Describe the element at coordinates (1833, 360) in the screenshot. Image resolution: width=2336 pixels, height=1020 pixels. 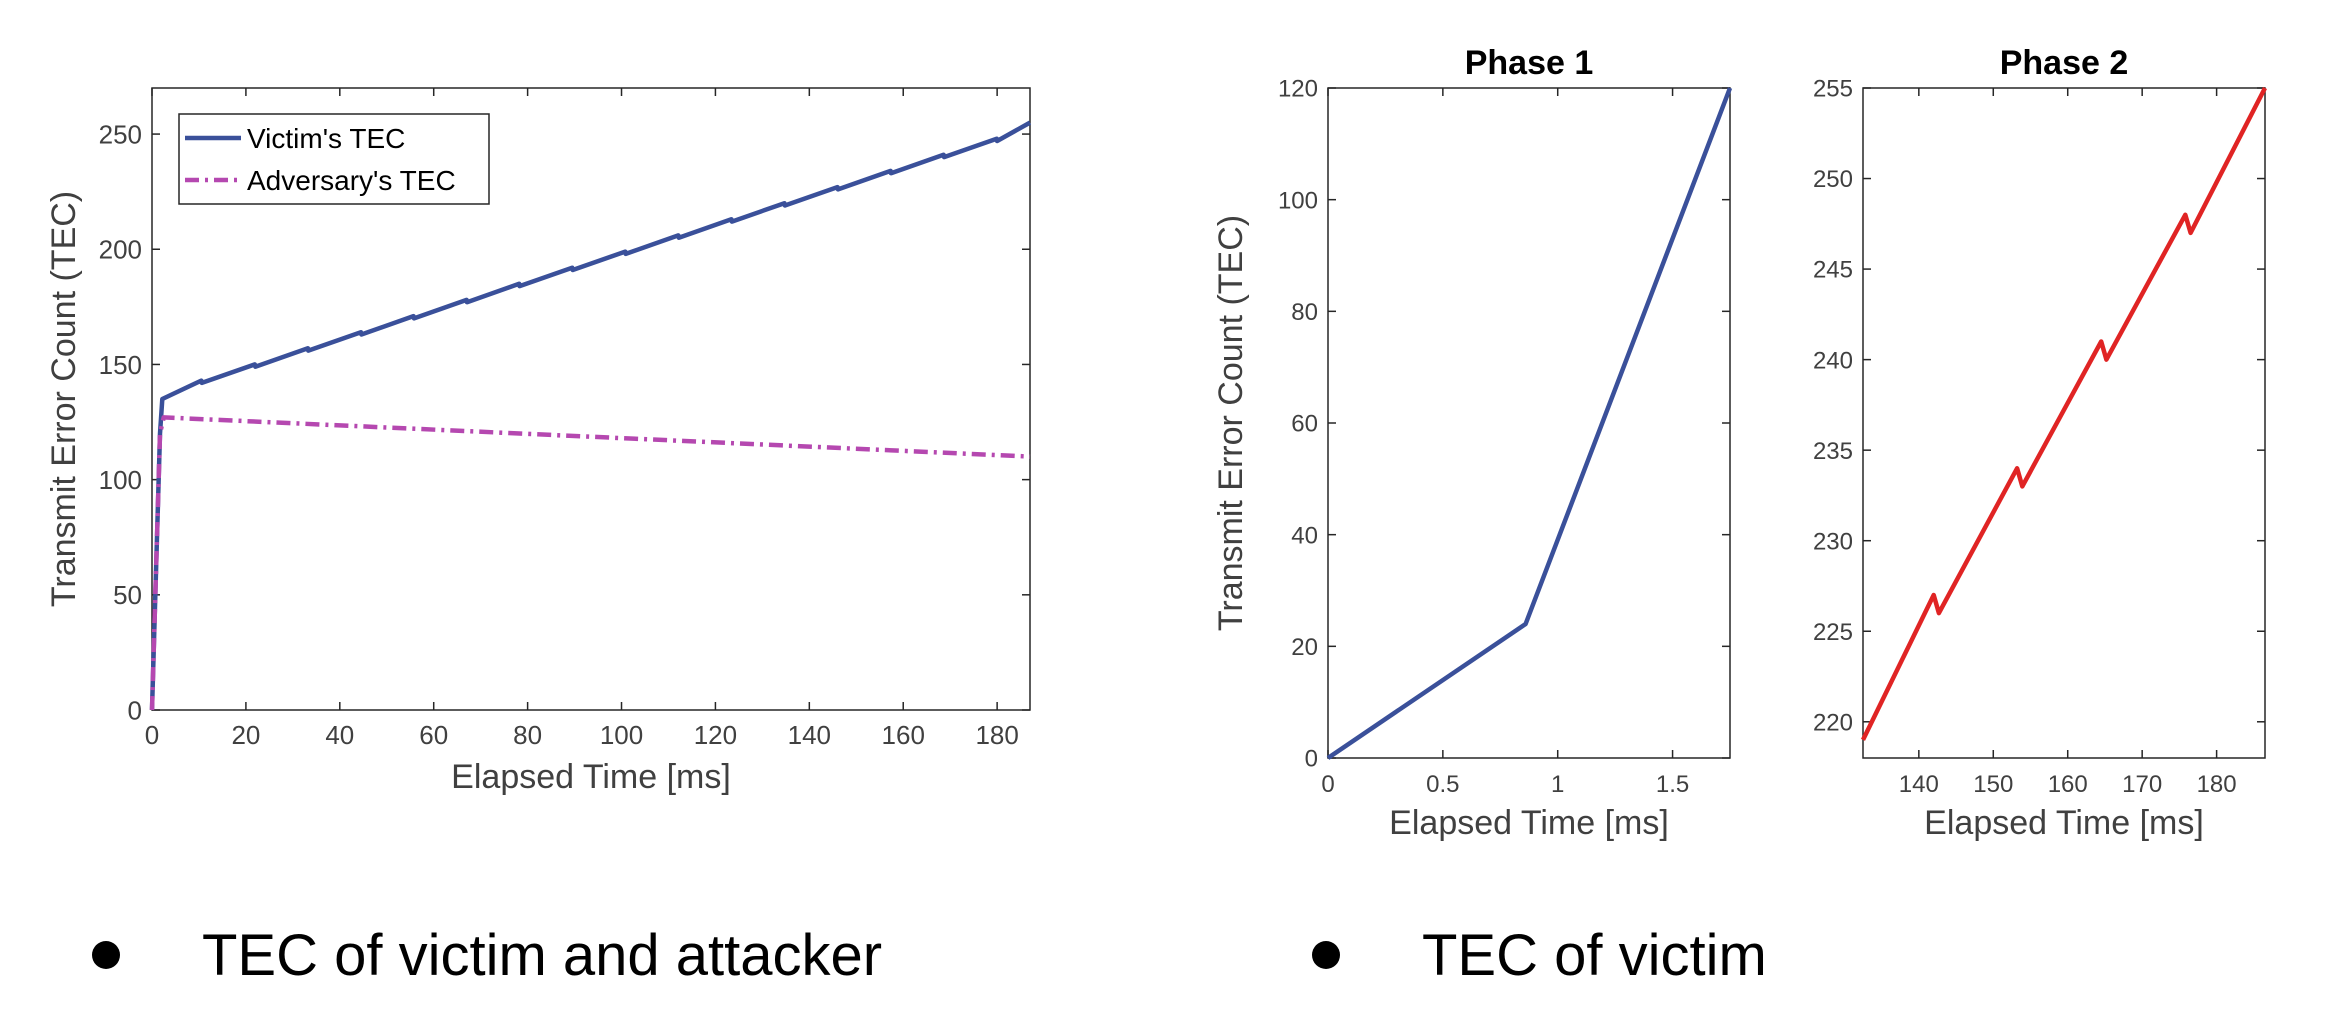
I see `y-tick-label: 240` at that location.